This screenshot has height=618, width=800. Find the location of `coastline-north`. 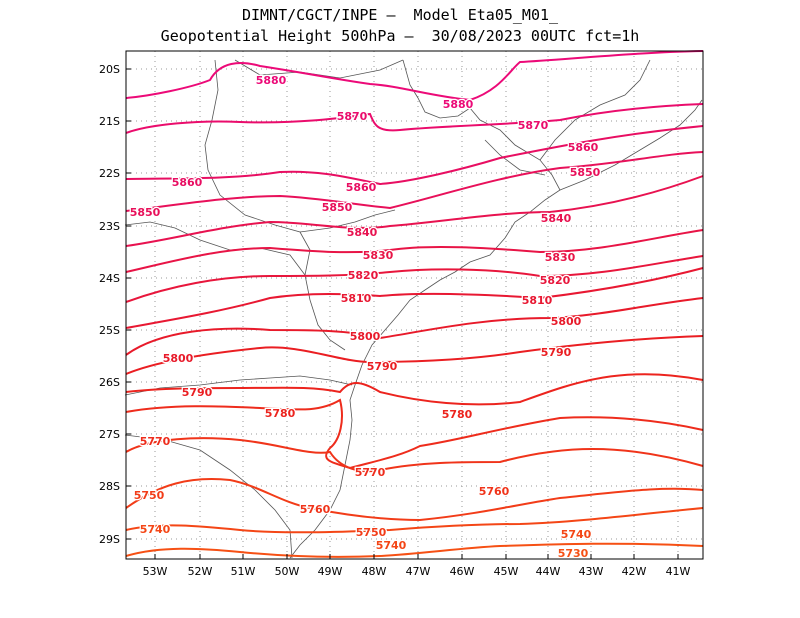

coastline-north is located at coordinates (631, 145).